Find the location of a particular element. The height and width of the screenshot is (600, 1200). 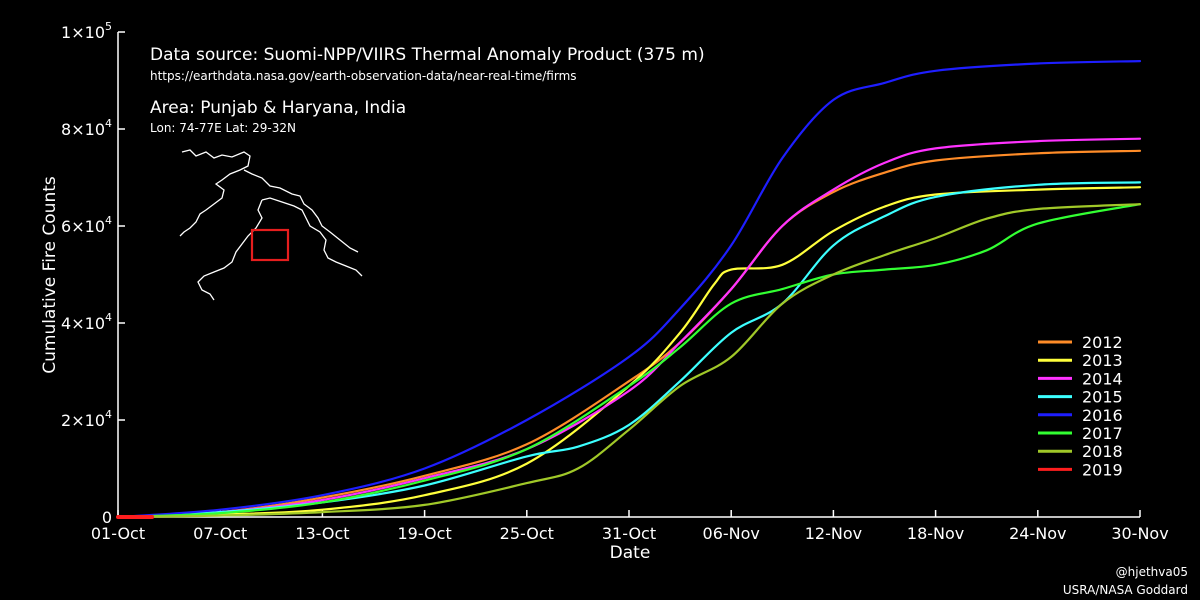

y-tick-label: 2×104 is located at coordinates (86, 419).